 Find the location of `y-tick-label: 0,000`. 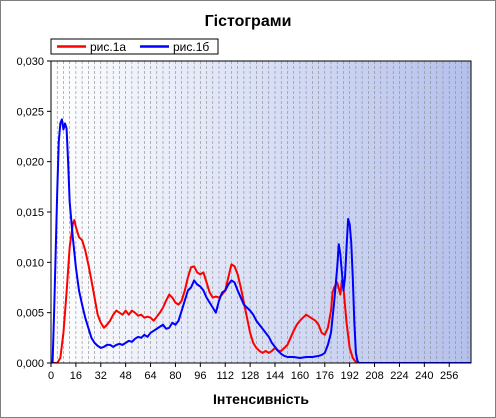

y-tick-label: 0,000 is located at coordinates (30, 364).